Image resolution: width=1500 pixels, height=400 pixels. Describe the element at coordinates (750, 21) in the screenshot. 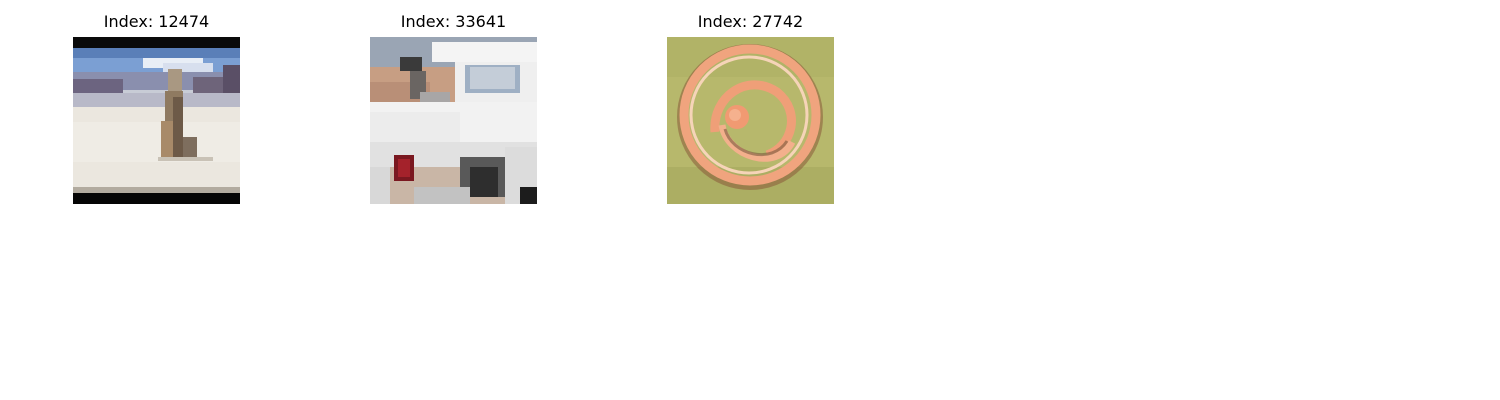

I see `panel-title-3: Index: 27742` at that location.